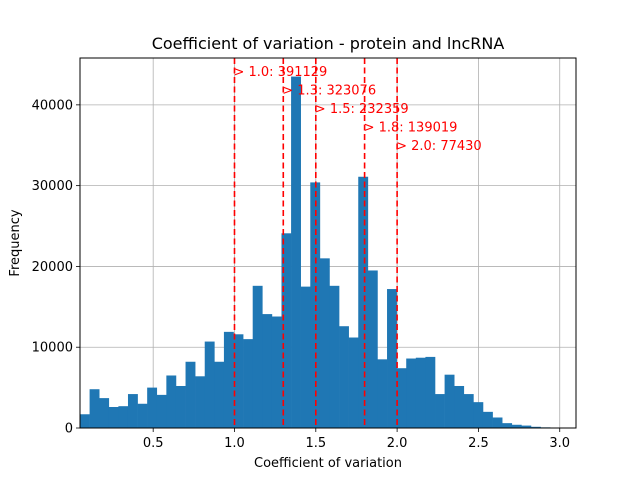 The image size is (640, 480). Describe the element at coordinates (153, 443) in the screenshot. I see `x-tick-label: 0.5` at that location.